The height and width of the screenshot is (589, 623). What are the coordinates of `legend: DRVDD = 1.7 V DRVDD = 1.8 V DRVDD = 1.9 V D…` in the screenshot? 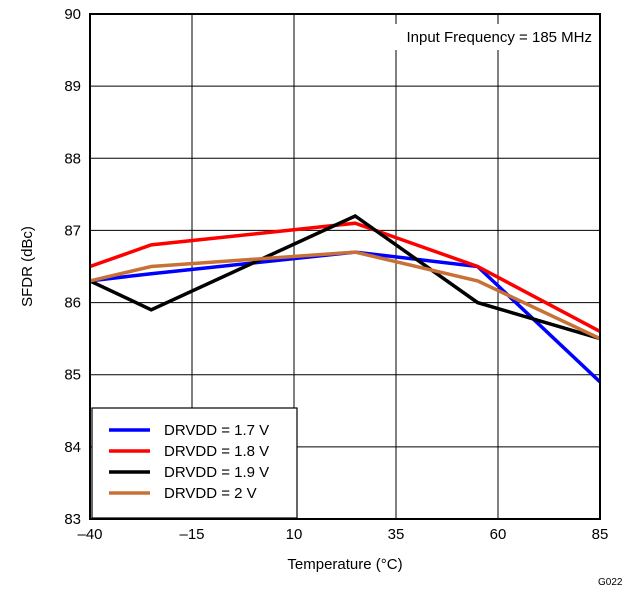 It's located at (194, 463).